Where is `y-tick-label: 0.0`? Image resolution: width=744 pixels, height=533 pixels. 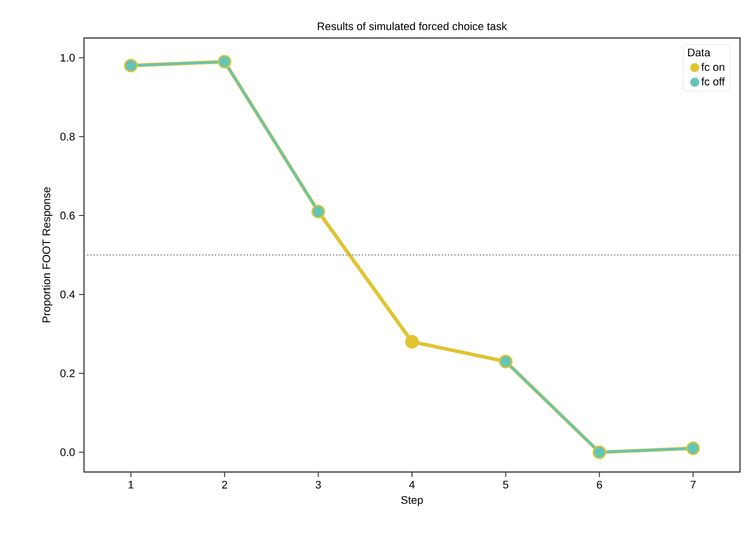
y-tick-label: 0.0 is located at coordinates (67, 452).